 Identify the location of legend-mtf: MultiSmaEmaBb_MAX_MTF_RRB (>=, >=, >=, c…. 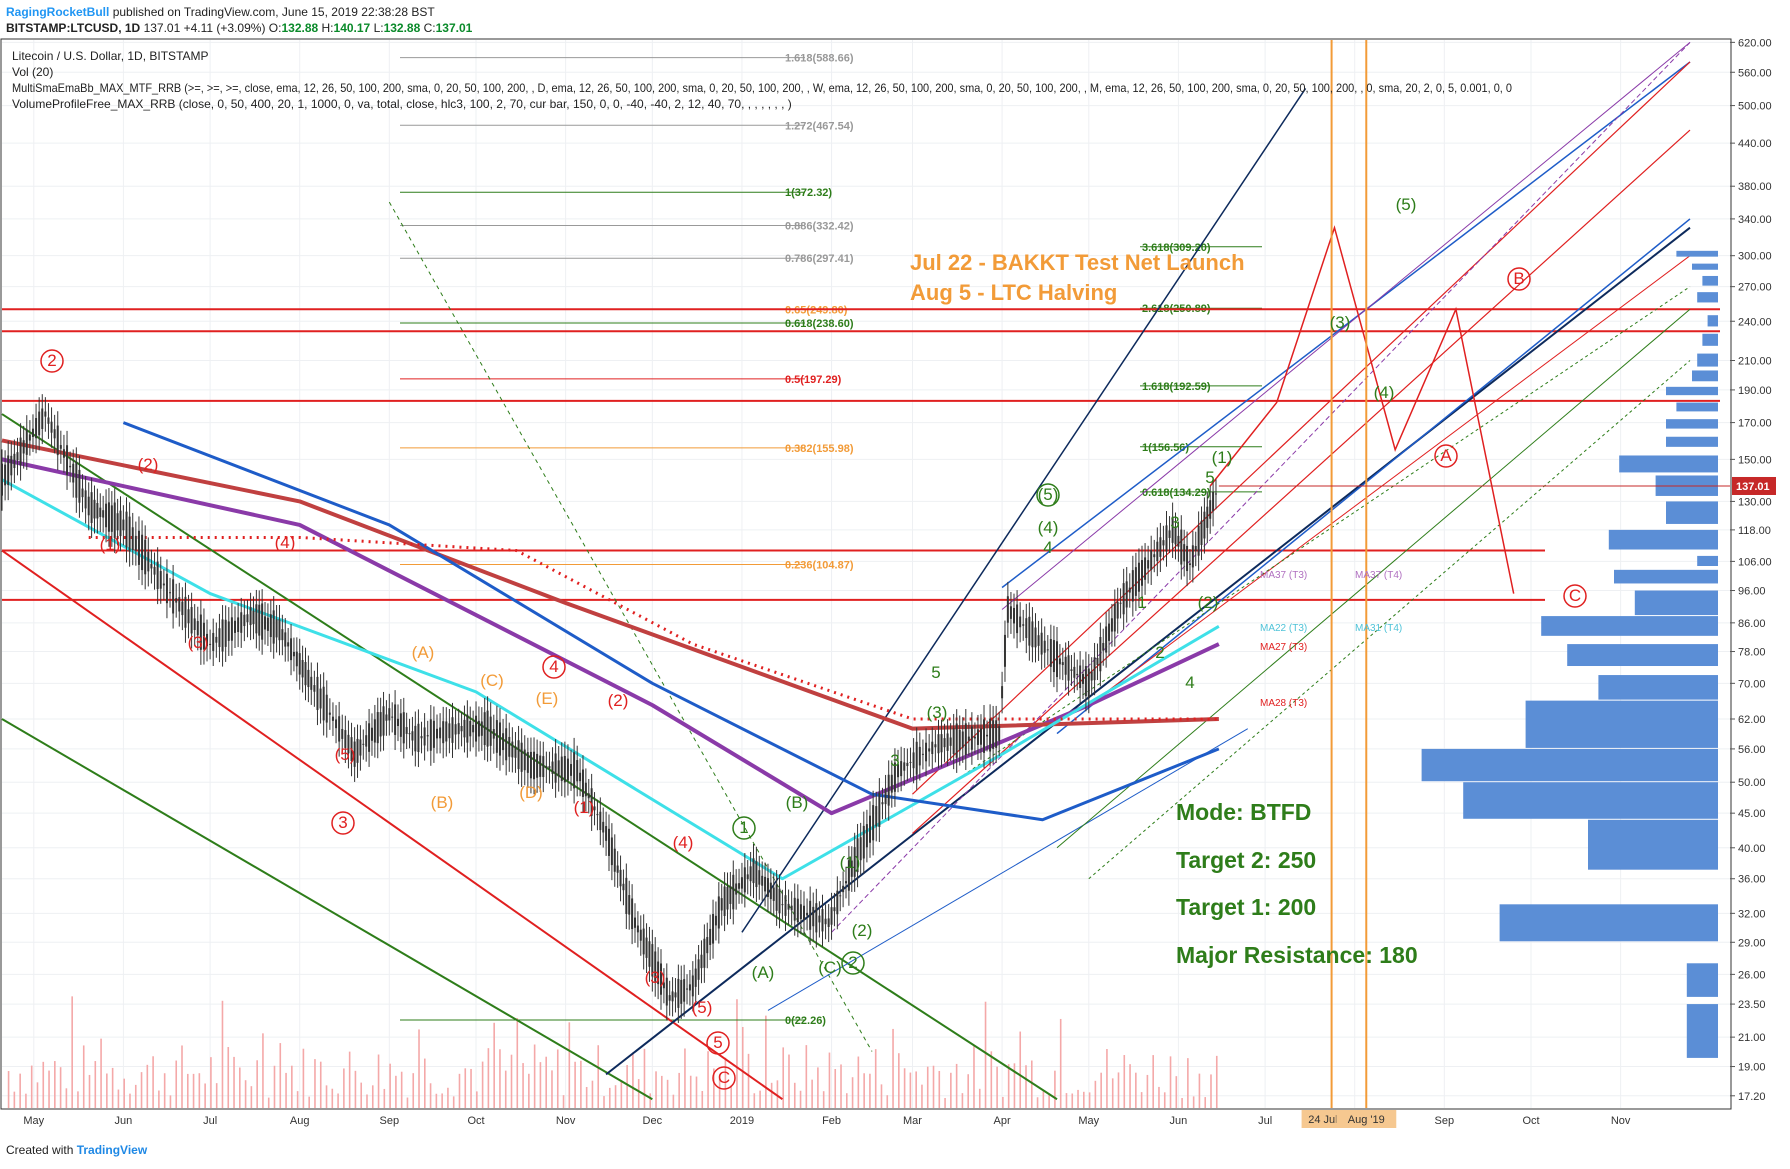
(762, 88).